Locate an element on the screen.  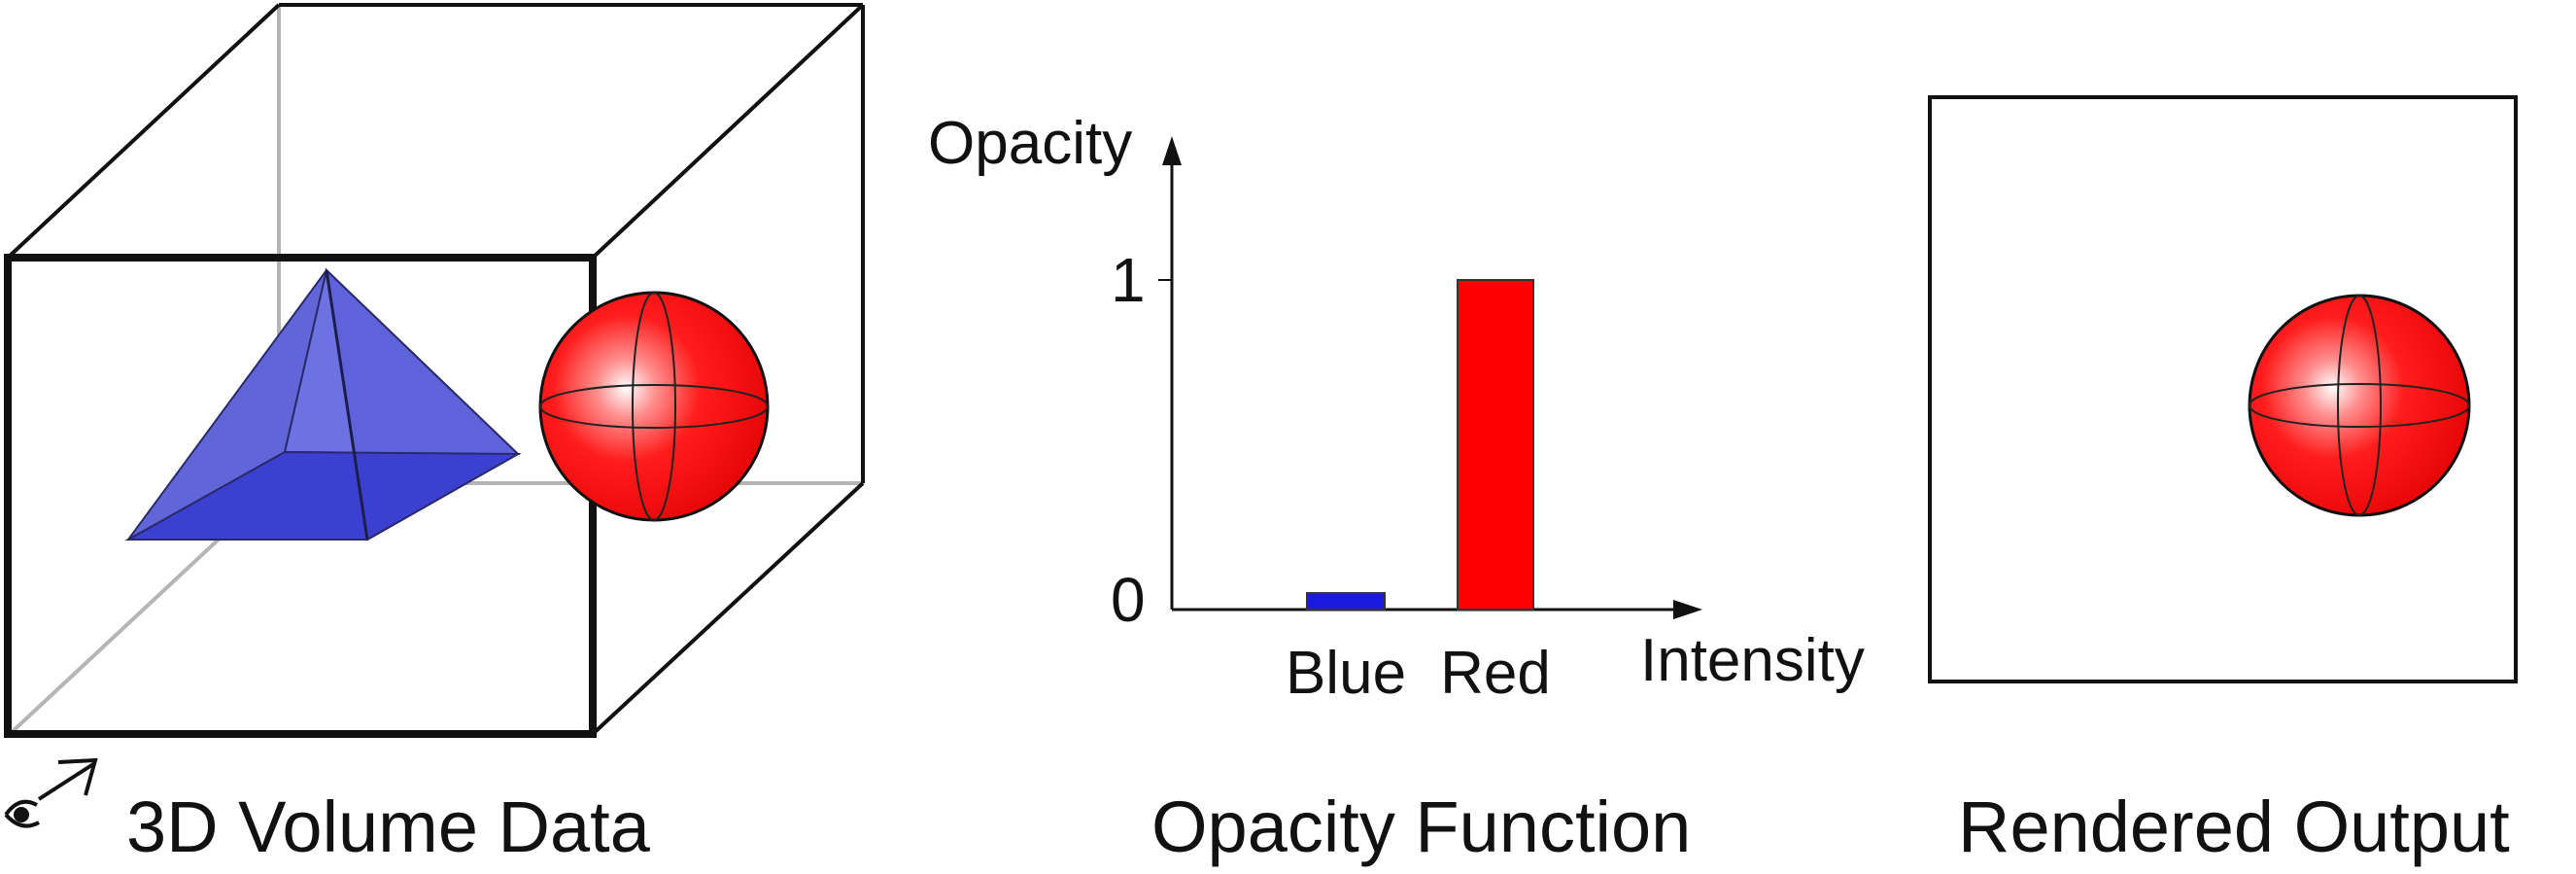
rendered-caption: Rendered Output is located at coordinates (2234, 827).